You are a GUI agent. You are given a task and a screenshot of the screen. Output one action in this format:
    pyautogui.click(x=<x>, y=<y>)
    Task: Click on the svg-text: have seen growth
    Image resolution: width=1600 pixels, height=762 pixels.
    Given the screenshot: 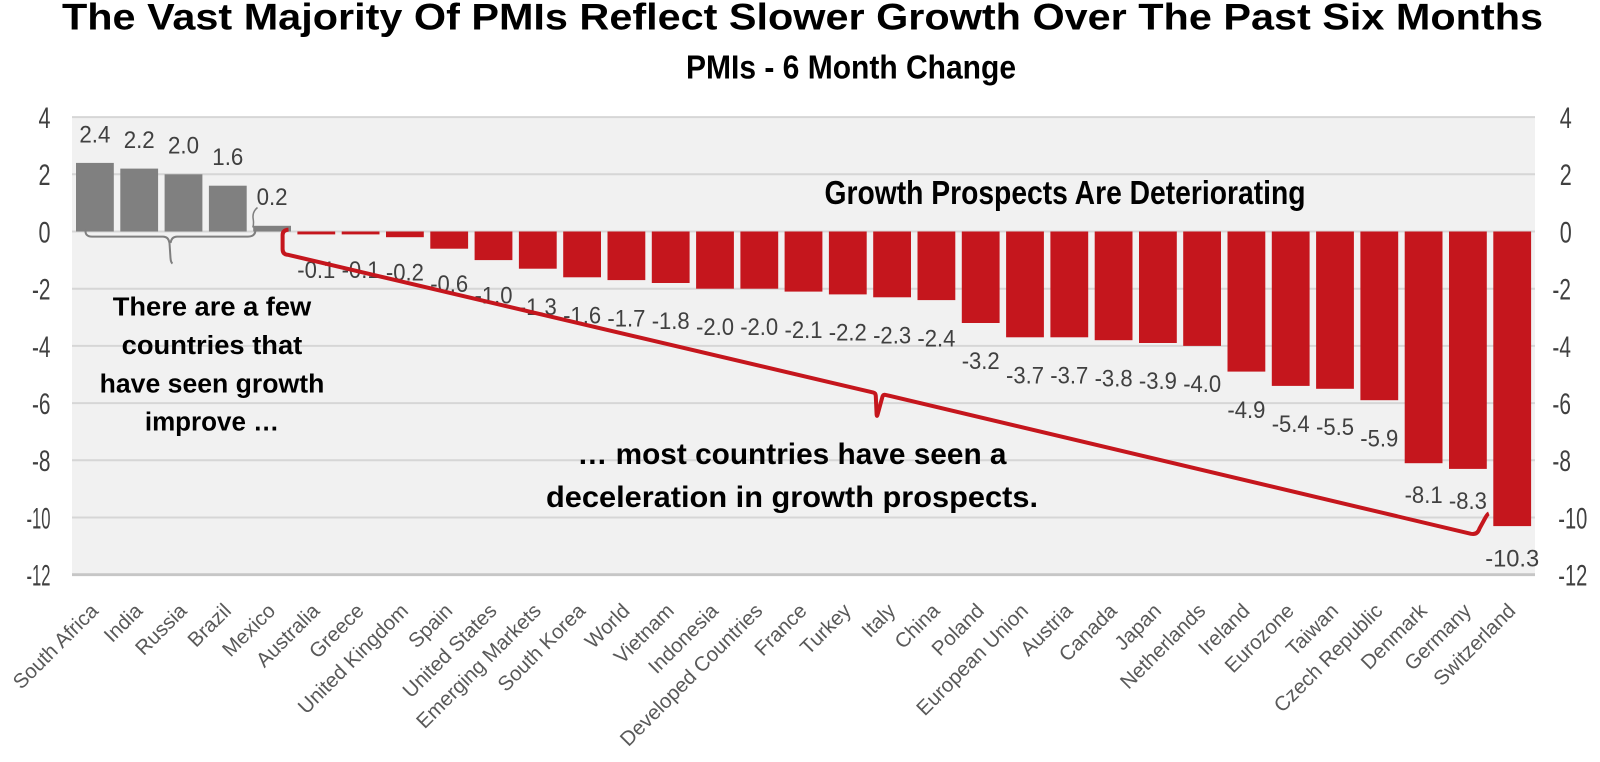 What is the action you would take?
    pyautogui.click(x=212, y=384)
    